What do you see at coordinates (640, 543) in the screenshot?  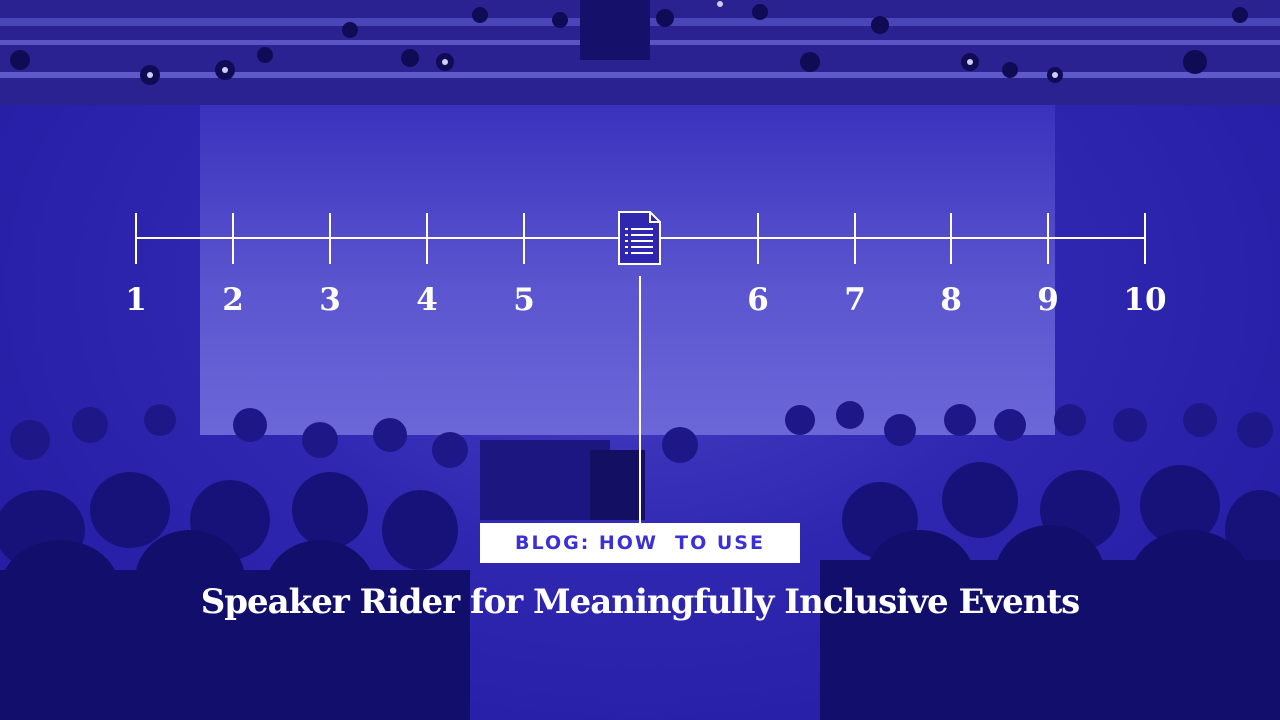 I see `blog-category-tag: BLOG: HOW TO USE` at bounding box center [640, 543].